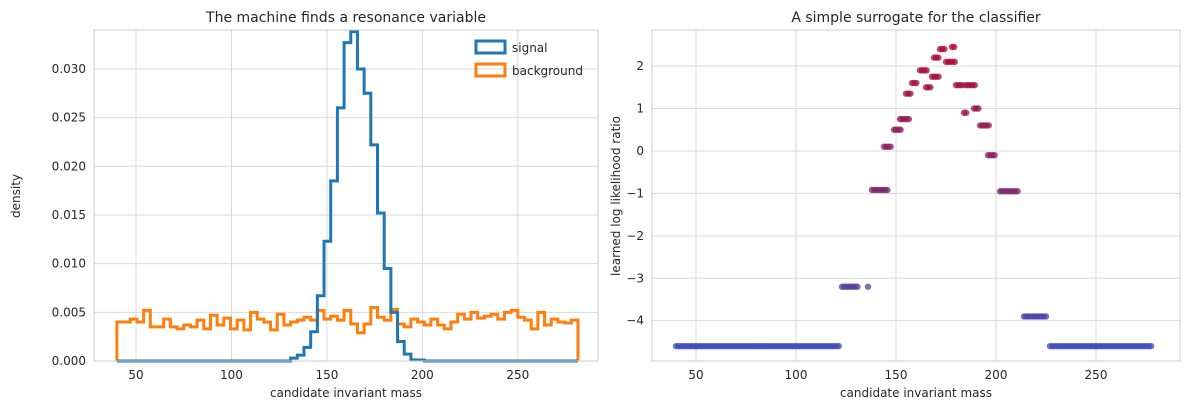 The width and height of the screenshot is (1189, 409). Describe the element at coordinates (796, 375) in the screenshot. I see `right-x-tick-label: 100` at that location.